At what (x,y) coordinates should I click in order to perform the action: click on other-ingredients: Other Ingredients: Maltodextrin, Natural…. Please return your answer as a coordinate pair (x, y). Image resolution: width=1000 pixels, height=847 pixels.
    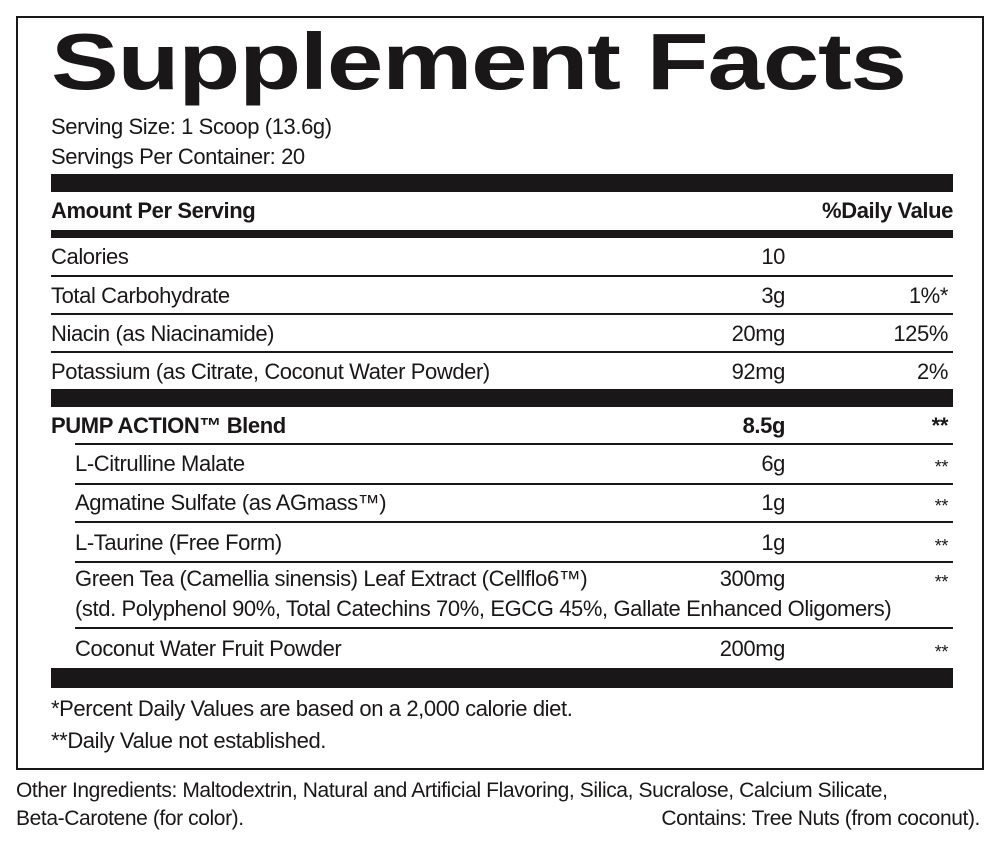
    Looking at the image, I should click on (452, 790).